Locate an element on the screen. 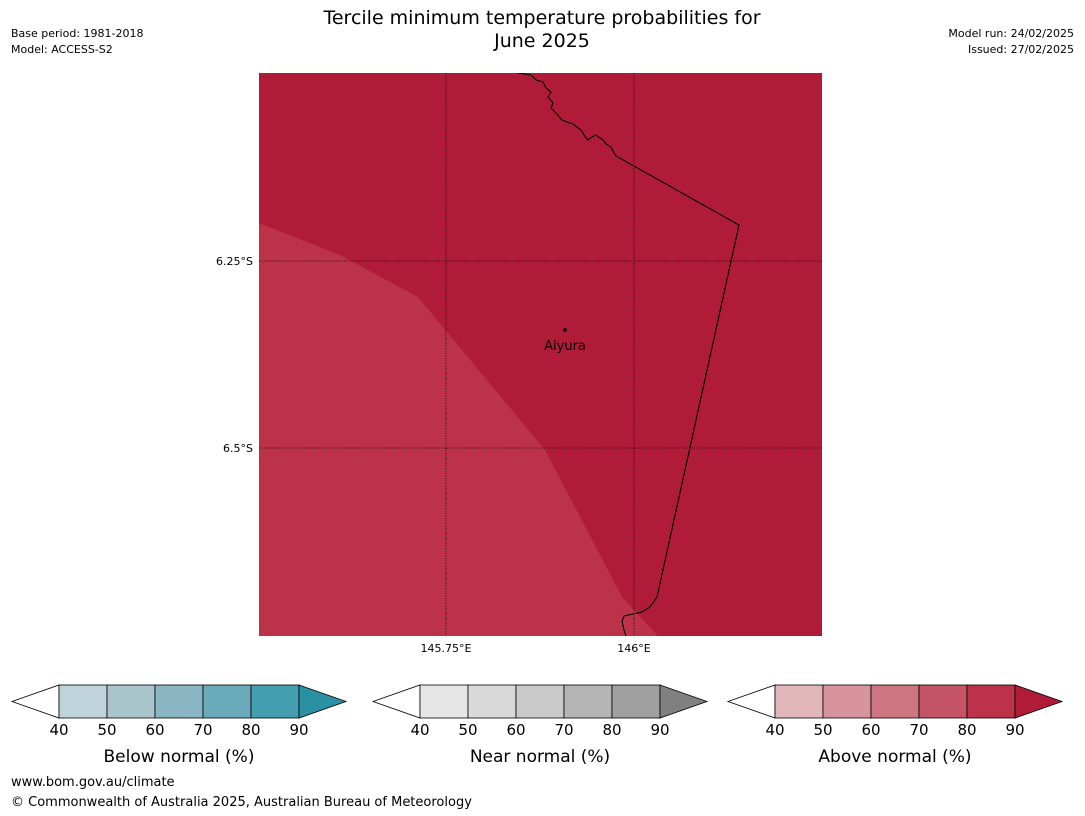  below-normal-tick-label: 80 is located at coordinates (250, 730).